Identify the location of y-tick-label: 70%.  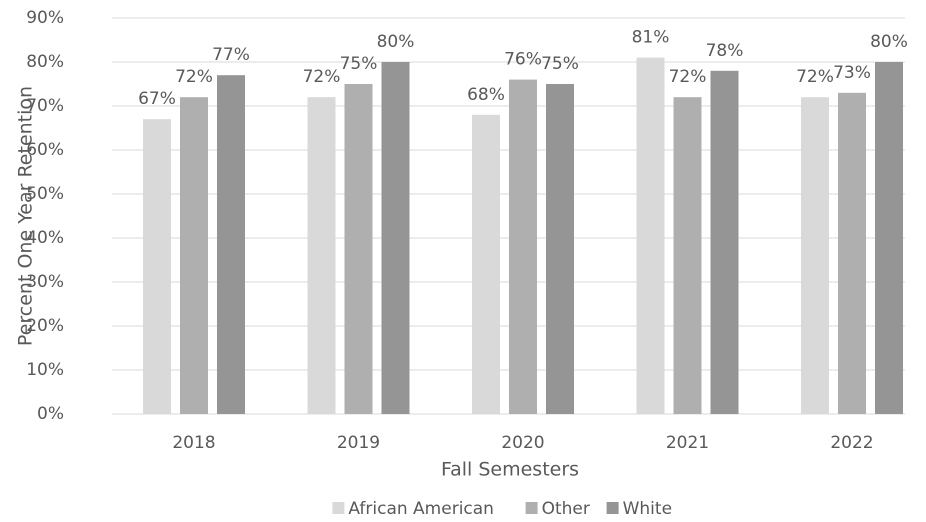
(45, 106).